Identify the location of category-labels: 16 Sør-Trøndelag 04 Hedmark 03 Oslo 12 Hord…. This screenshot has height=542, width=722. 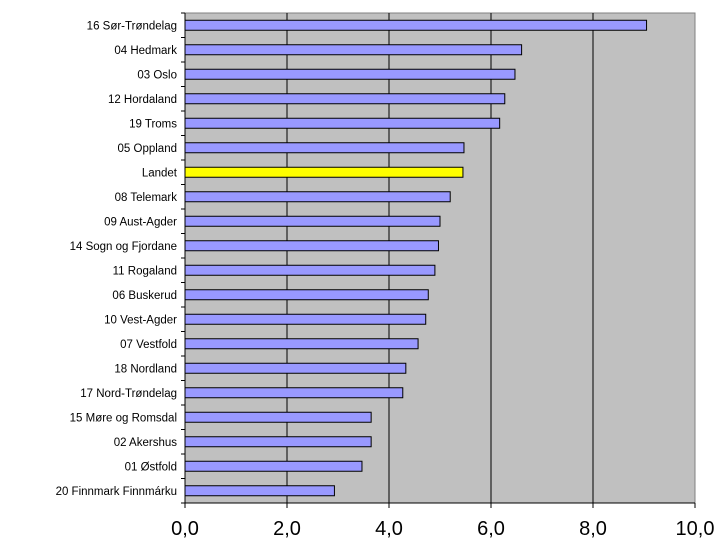
(117, 259).